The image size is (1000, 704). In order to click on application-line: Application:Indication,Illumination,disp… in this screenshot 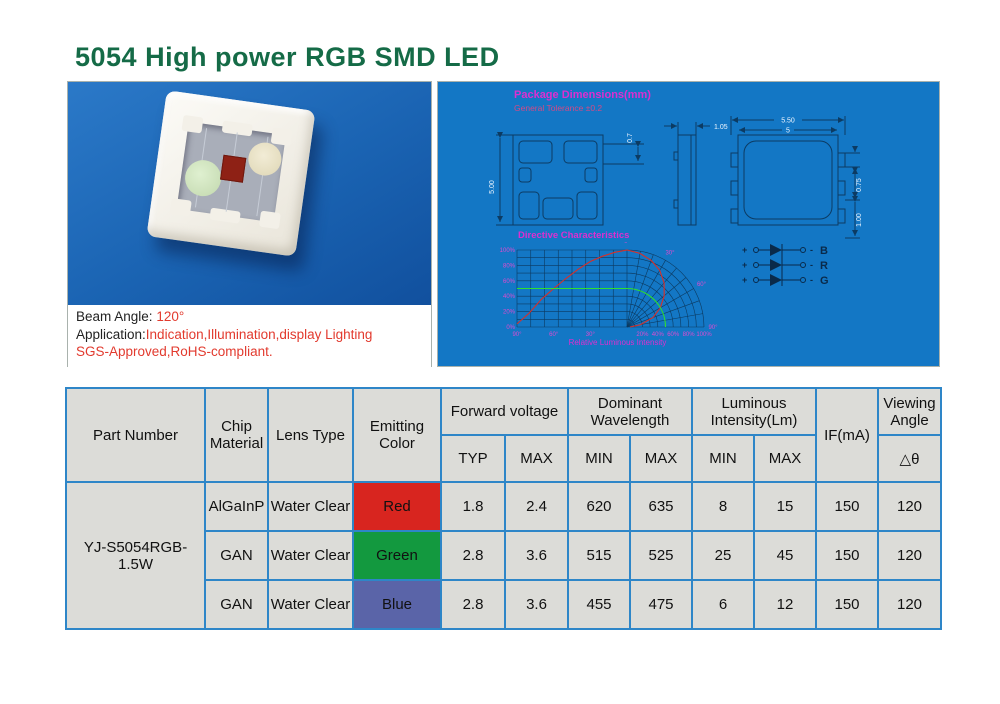, I will do `click(249, 335)`.